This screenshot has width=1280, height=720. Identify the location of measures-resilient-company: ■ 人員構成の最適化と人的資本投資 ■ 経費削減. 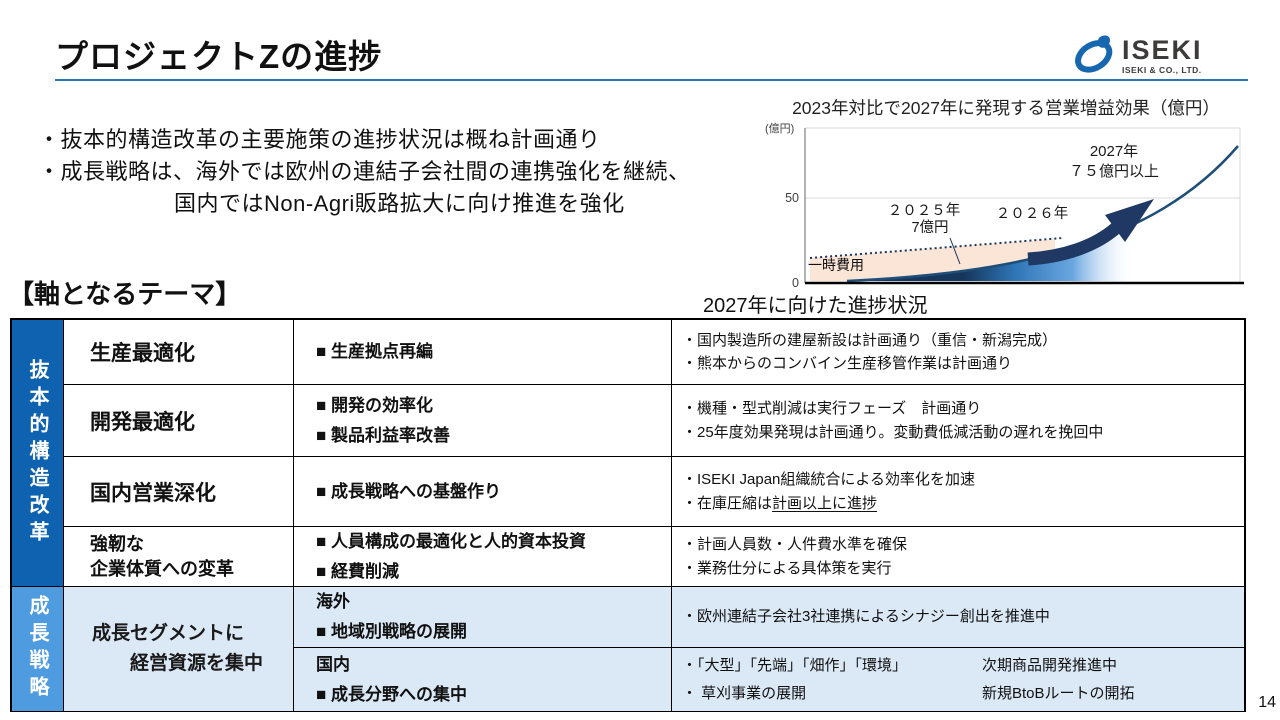
(483, 557).